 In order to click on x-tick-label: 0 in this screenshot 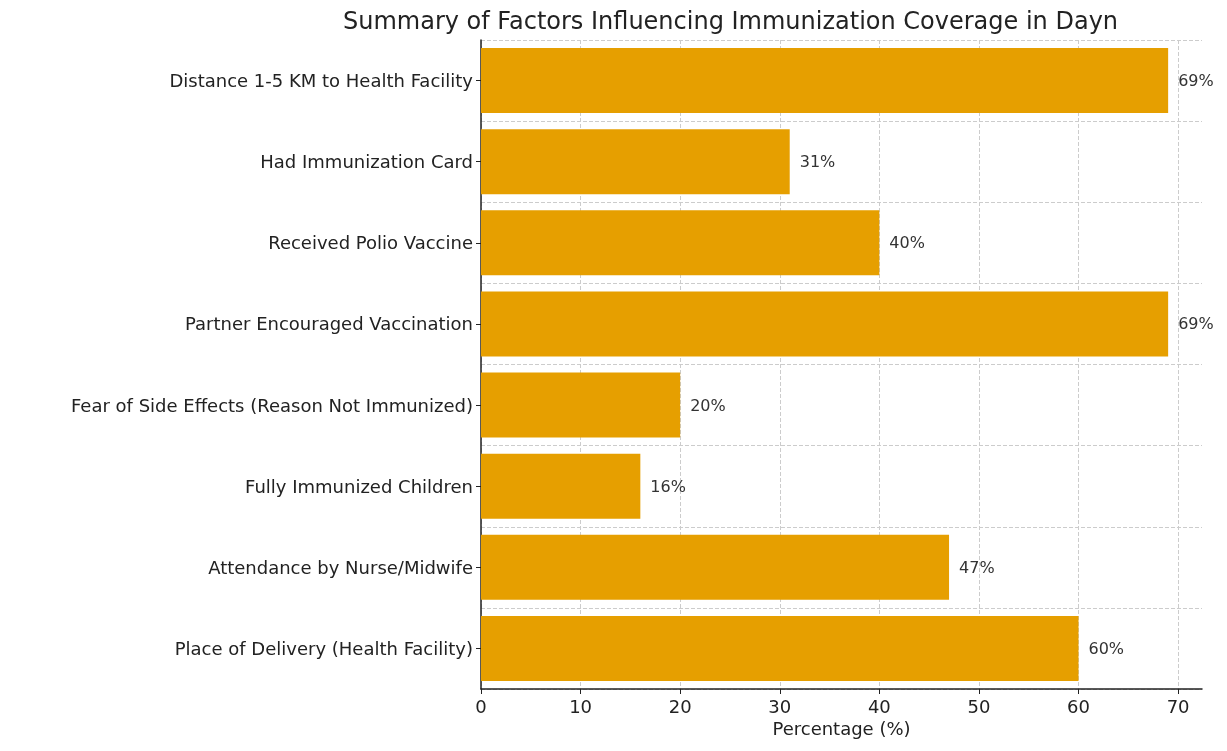, I will do `click(481, 706)`.